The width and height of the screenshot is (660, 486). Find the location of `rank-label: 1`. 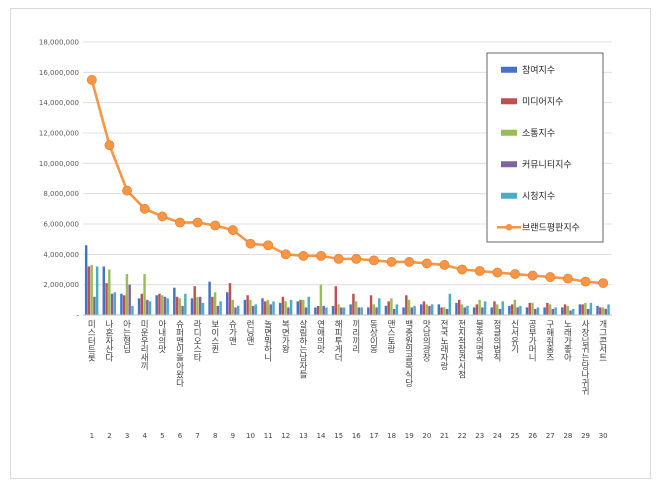

rank-label: 1 is located at coordinates (92, 436).